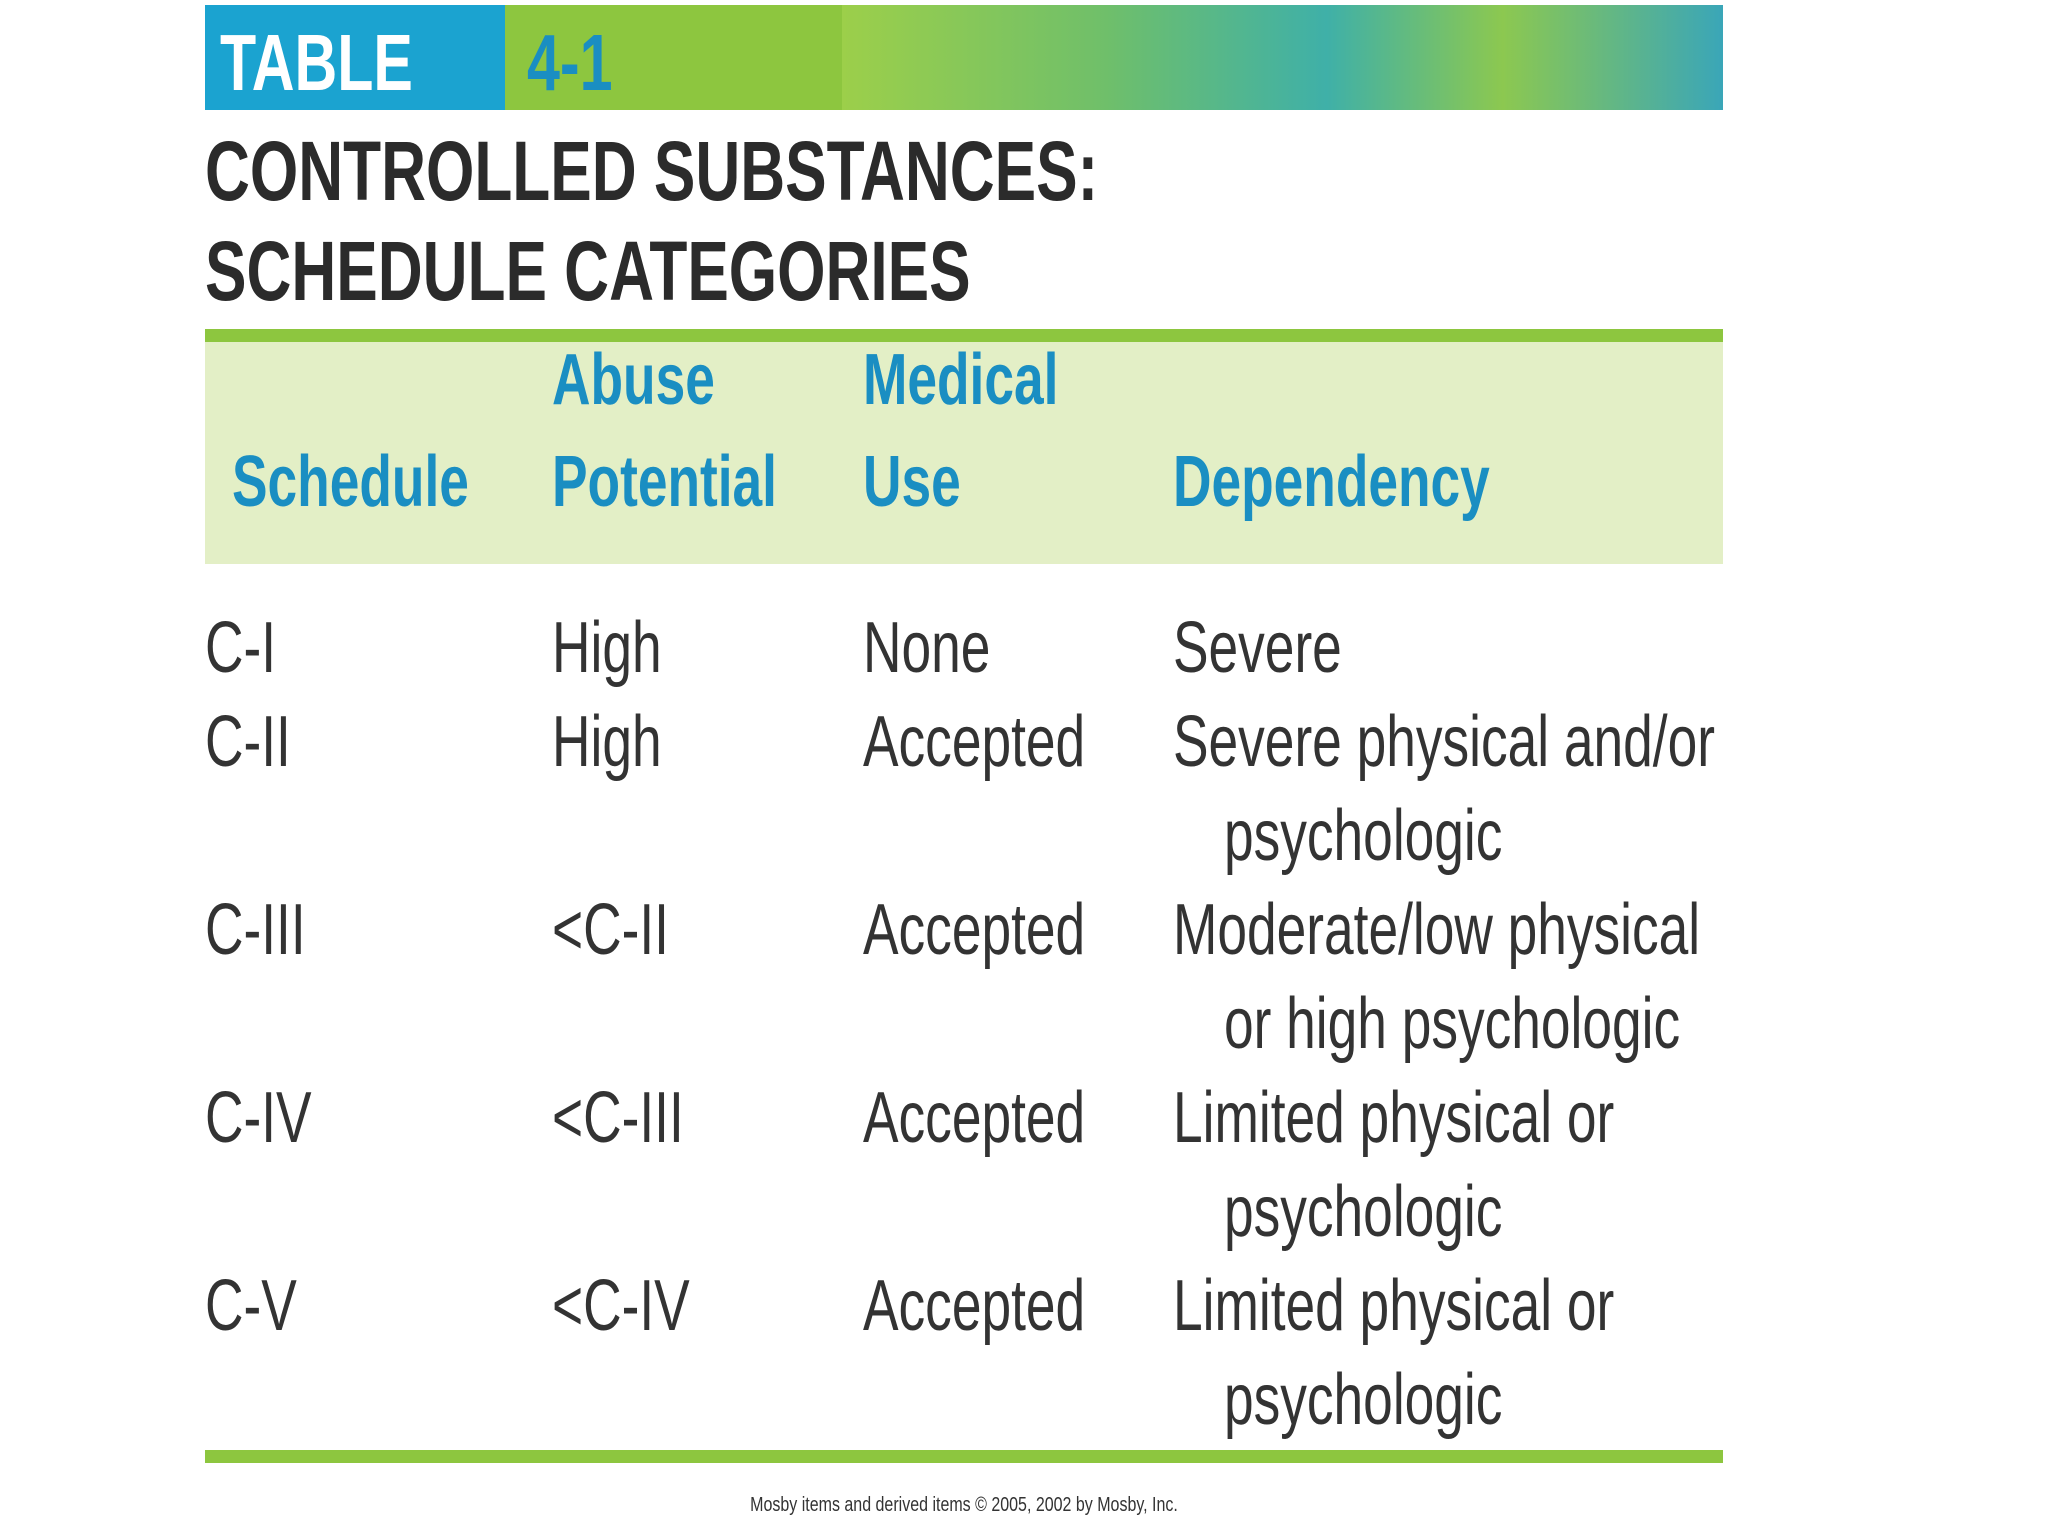 This screenshot has width=2048, height=1536. What do you see at coordinates (1282, 57) in the screenshot?
I see `banner-decoration` at bounding box center [1282, 57].